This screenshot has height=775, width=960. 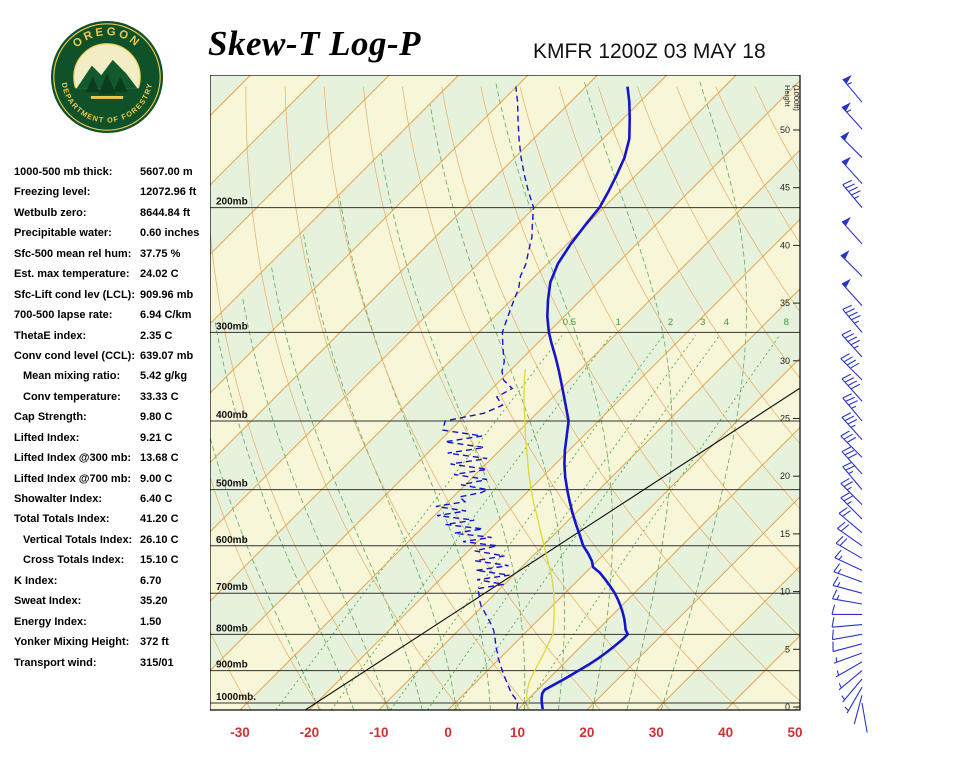 I want to click on svg-text: 300mb, so click(x=232, y=326).